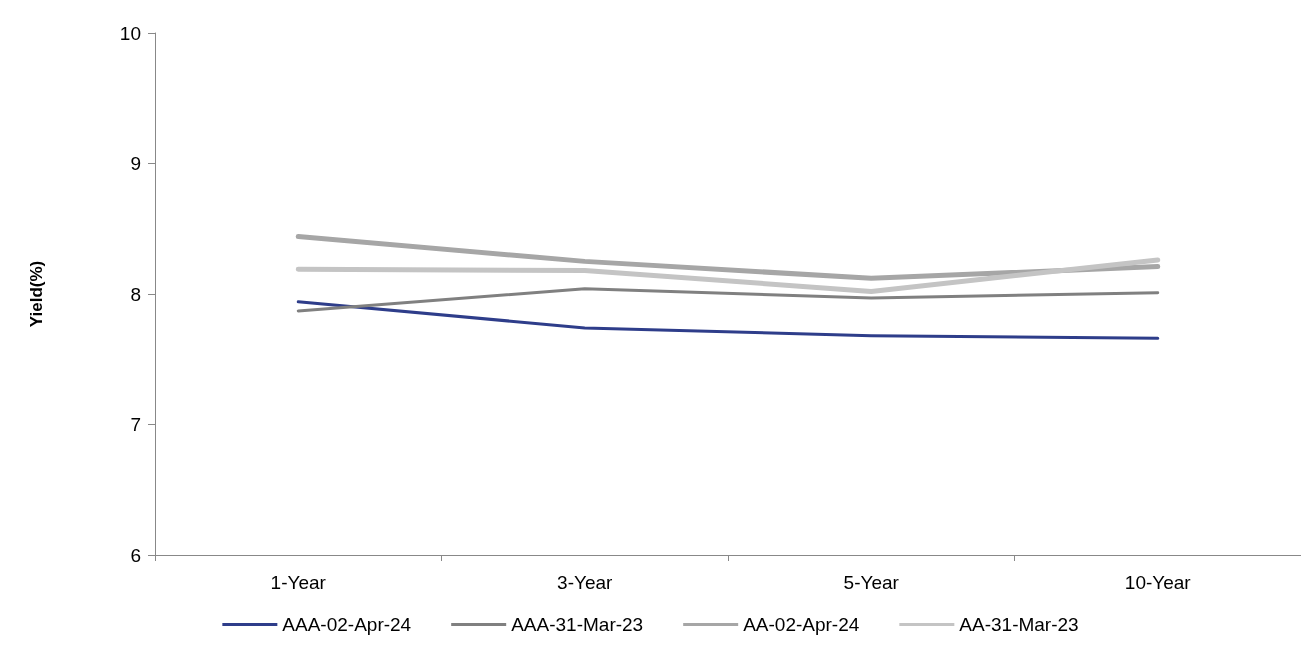  What do you see at coordinates (135, 294) in the screenshot?
I see `y-tick-label: 8` at bounding box center [135, 294].